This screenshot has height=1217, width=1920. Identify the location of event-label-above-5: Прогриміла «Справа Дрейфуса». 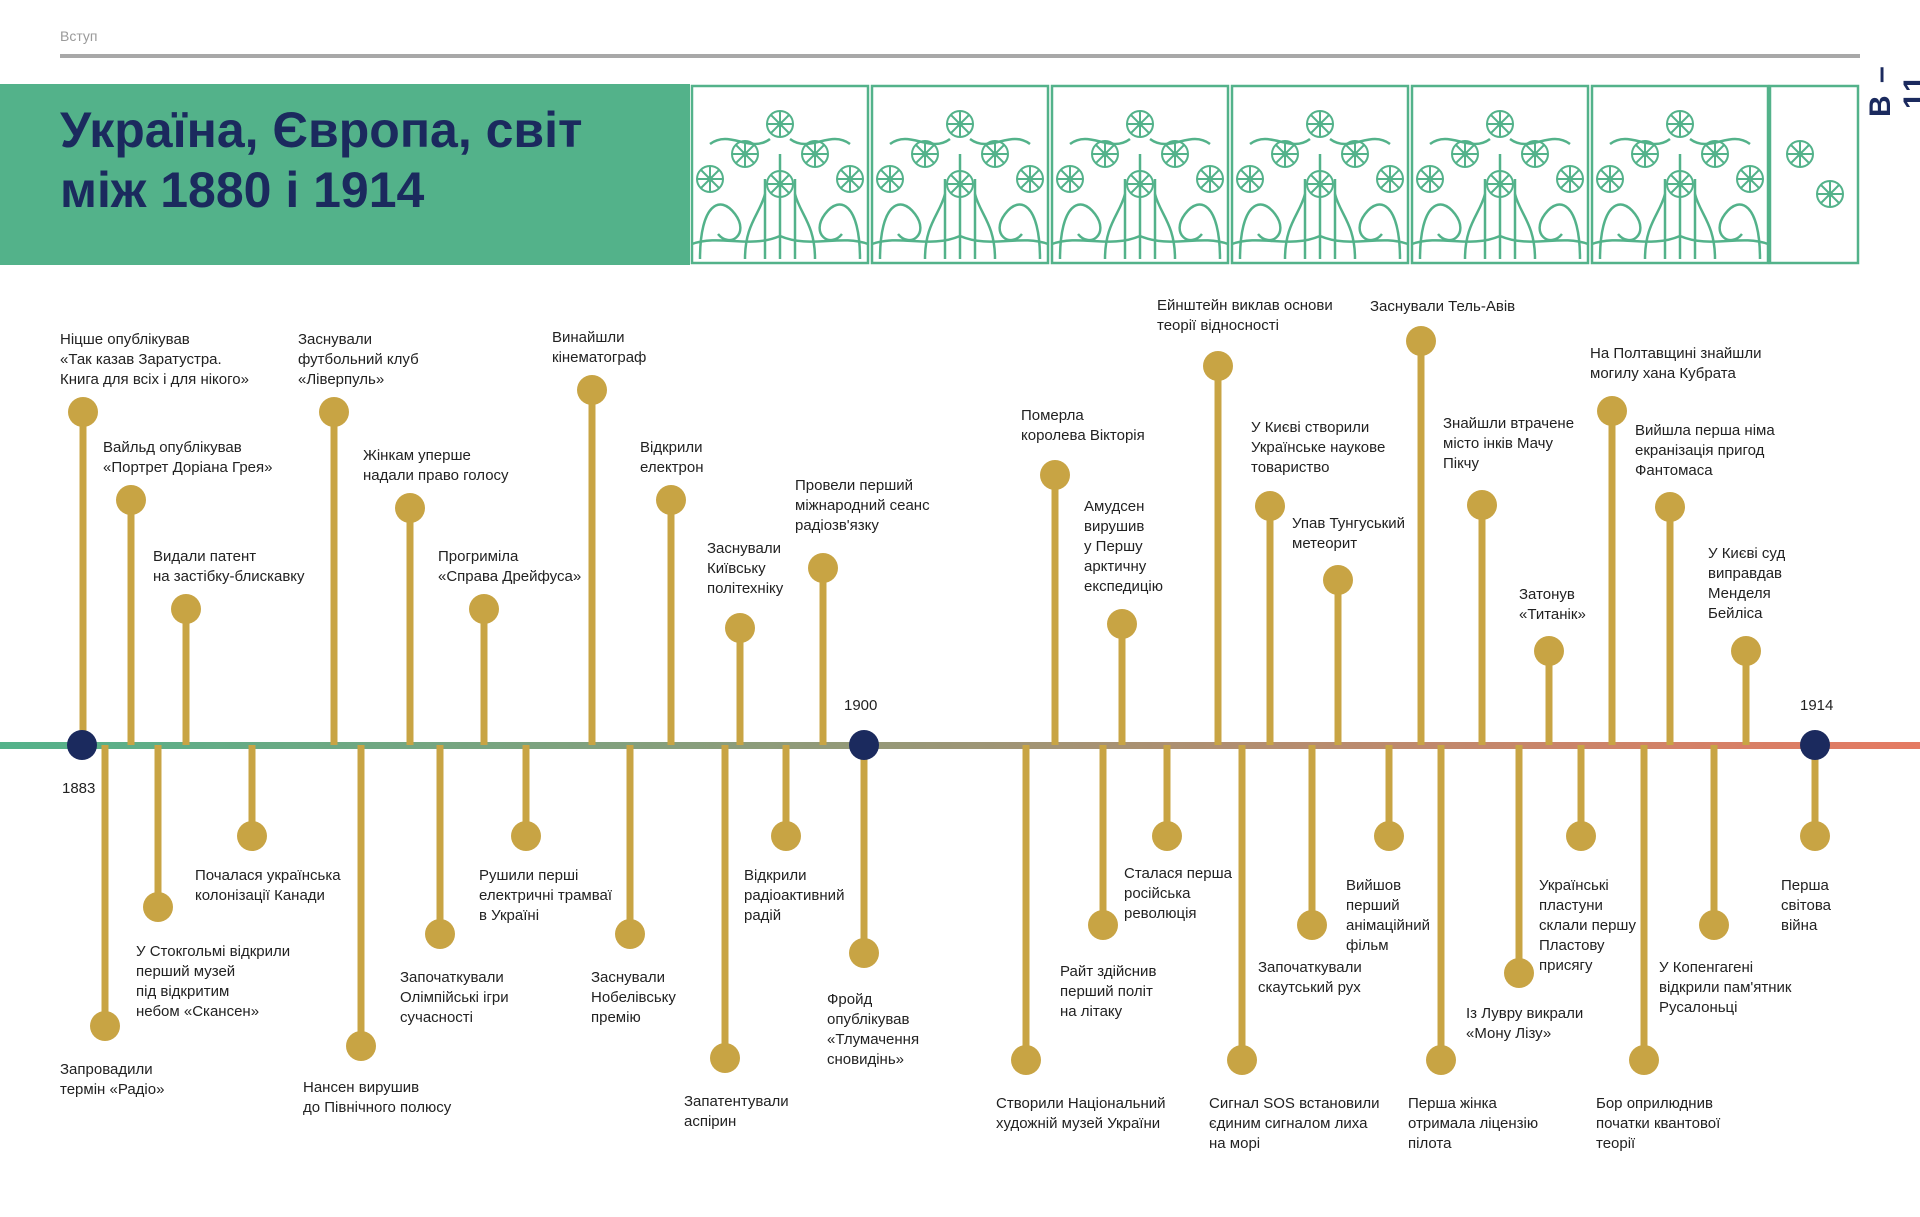
(510, 566).